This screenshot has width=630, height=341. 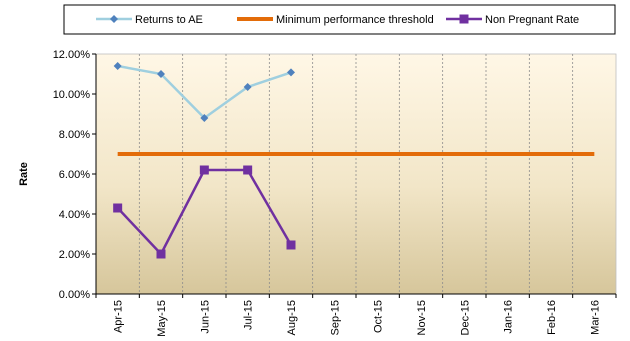 I want to click on legend-item-returns-to-ae: Returns to AE, so click(x=149, y=20).